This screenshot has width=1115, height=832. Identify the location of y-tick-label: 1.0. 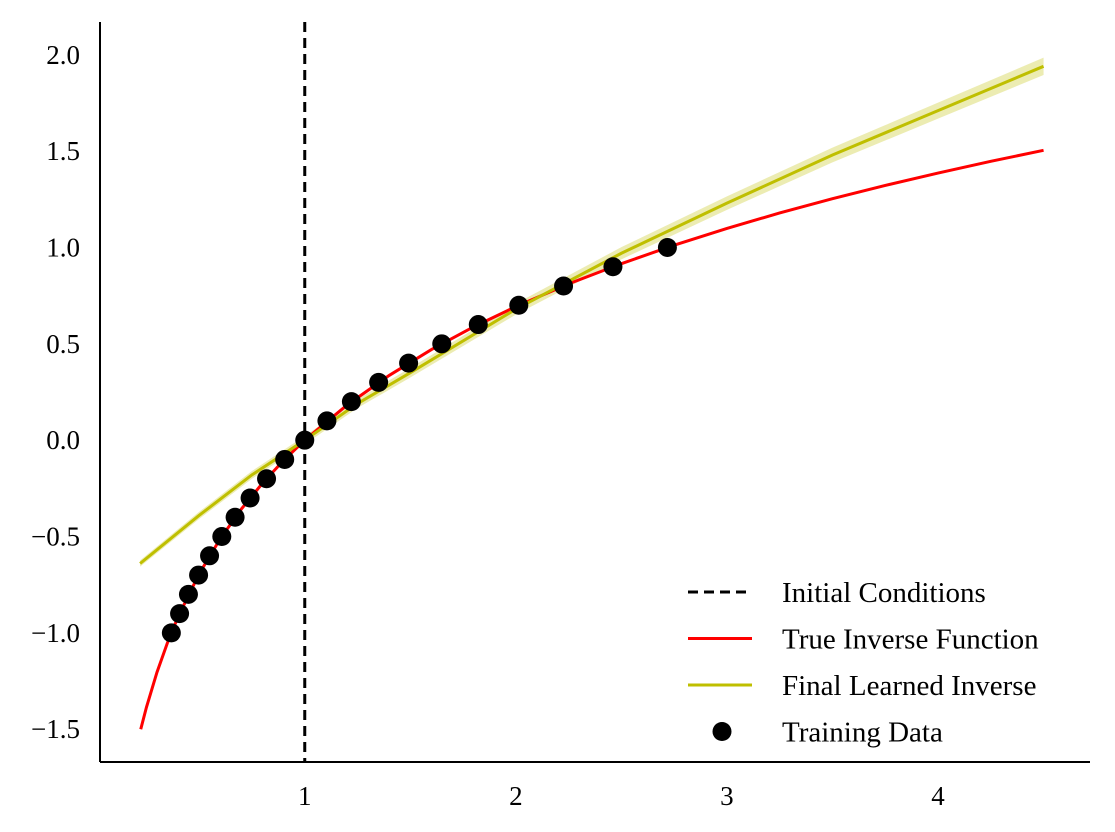
(63, 247).